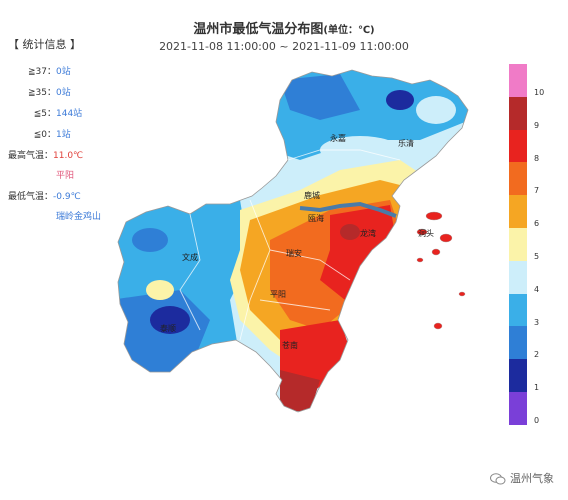  I want to click on legend-label: 4, so click(537, 289).